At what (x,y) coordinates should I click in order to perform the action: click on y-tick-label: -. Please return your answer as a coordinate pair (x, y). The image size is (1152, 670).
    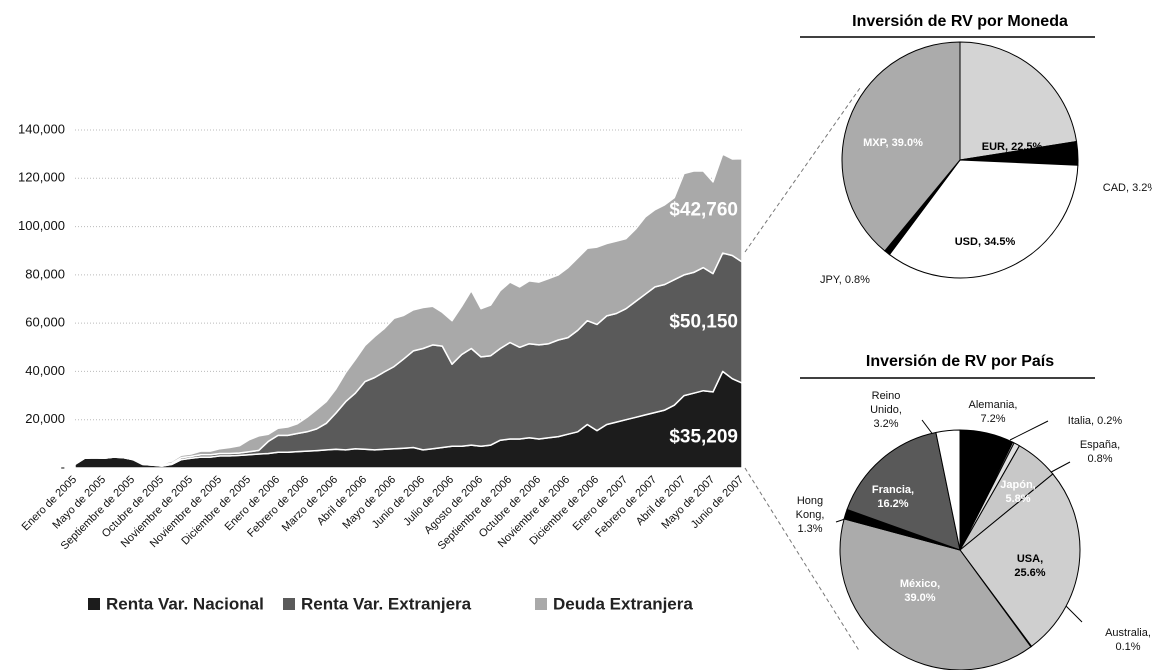
    Looking at the image, I should click on (63, 466).